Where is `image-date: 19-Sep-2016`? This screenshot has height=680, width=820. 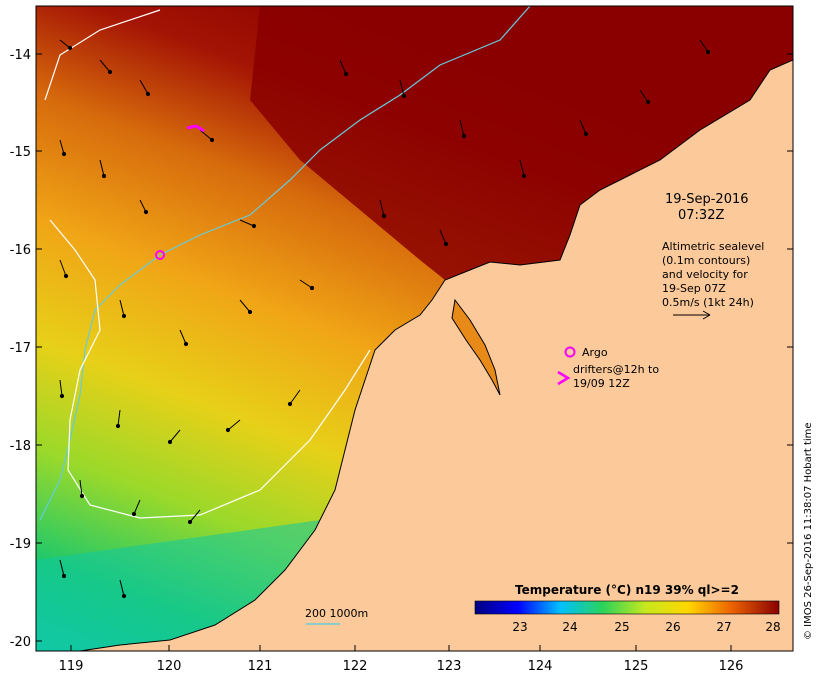
image-date: 19-Sep-2016 is located at coordinates (707, 199).